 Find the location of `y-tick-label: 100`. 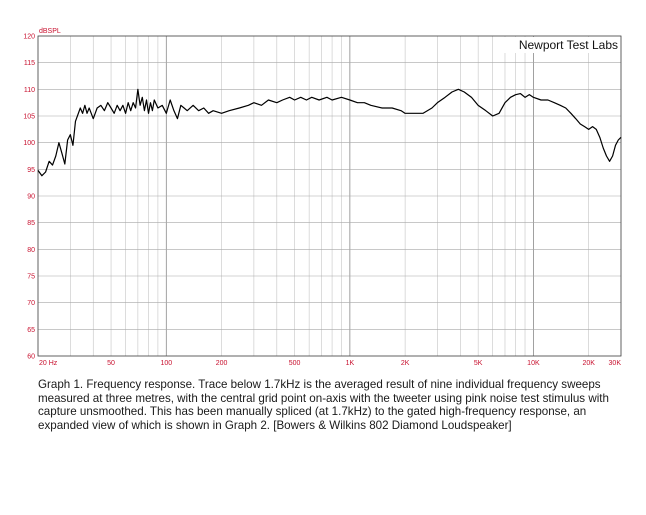

y-tick-label: 100 is located at coordinates (29, 143).